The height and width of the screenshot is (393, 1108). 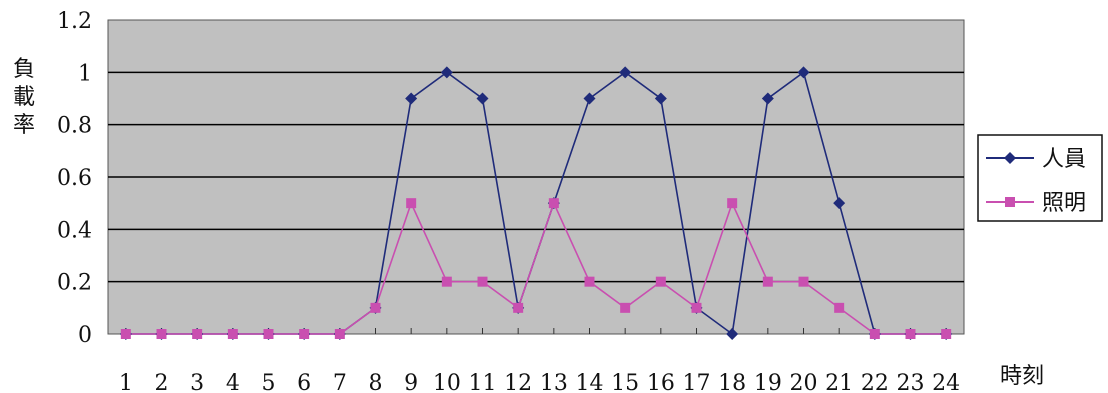 I want to click on x-tick-label: 18, so click(x=732, y=382).